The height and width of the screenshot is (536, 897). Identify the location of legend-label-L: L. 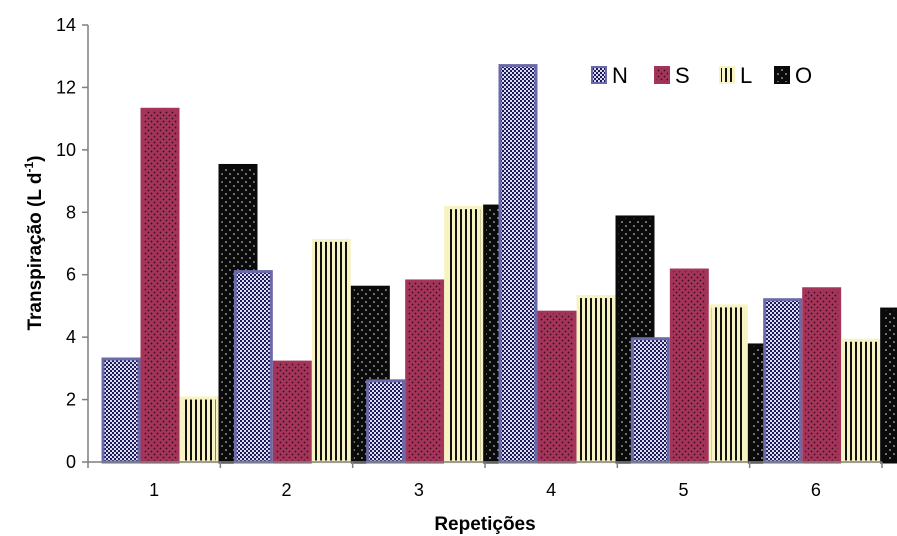
(746, 75).